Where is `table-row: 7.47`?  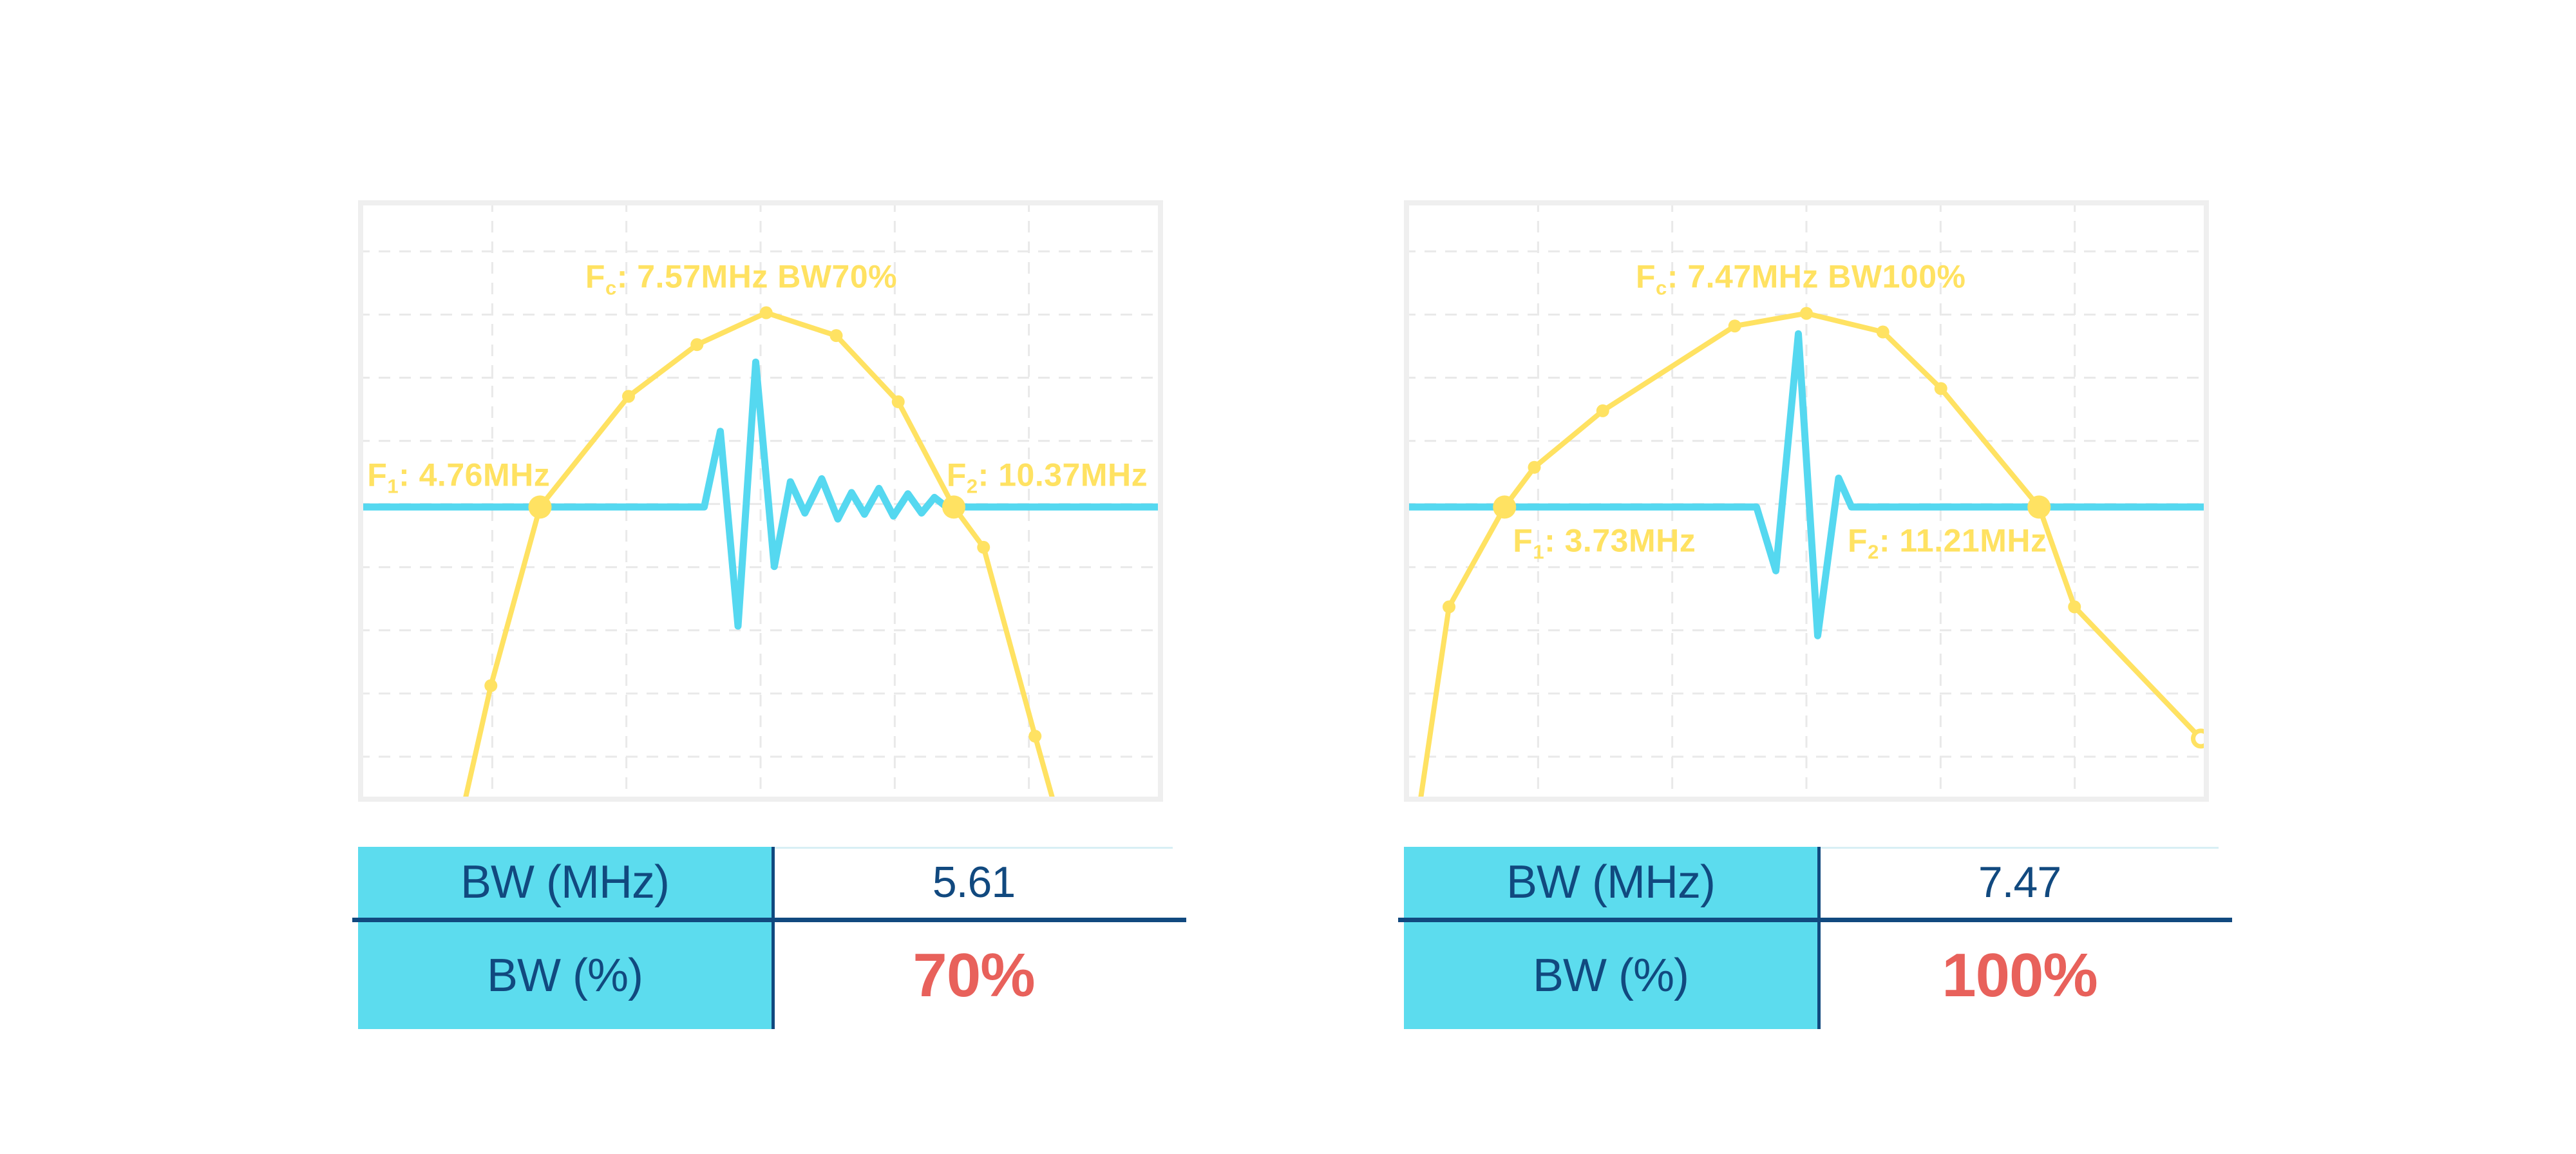
table-row: 7.47 is located at coordinates (2020, 883).